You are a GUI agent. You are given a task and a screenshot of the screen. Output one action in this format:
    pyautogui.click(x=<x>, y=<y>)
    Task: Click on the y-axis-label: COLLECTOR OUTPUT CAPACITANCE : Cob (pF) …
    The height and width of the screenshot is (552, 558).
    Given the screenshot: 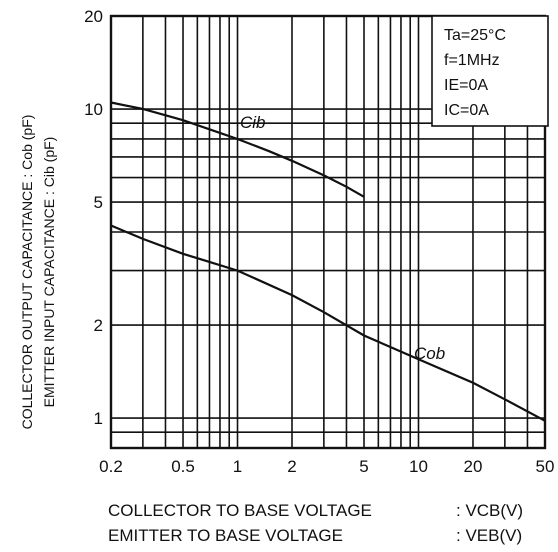 What is the action you would take?
    pyautogui.click(x=38, y=272)
    